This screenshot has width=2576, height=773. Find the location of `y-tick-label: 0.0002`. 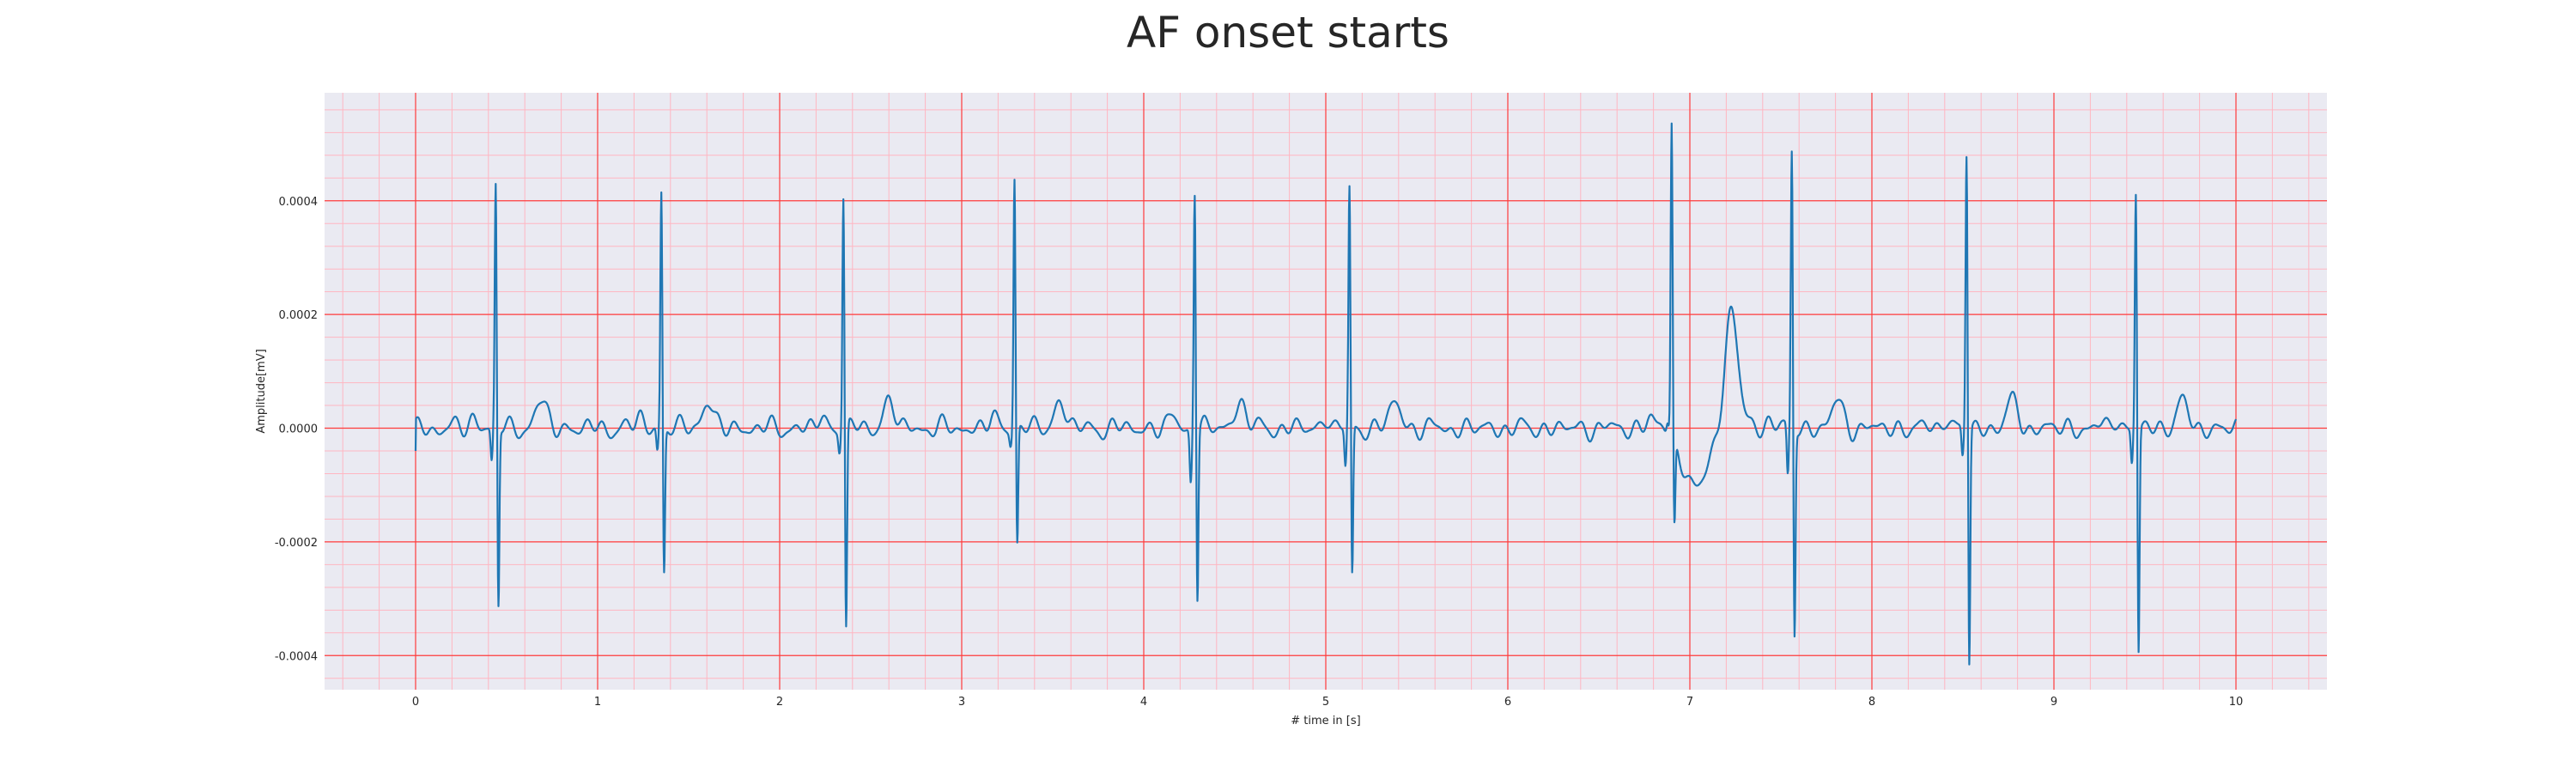

y-tick-label: 0.0002 is located at coordinates (299, 315).